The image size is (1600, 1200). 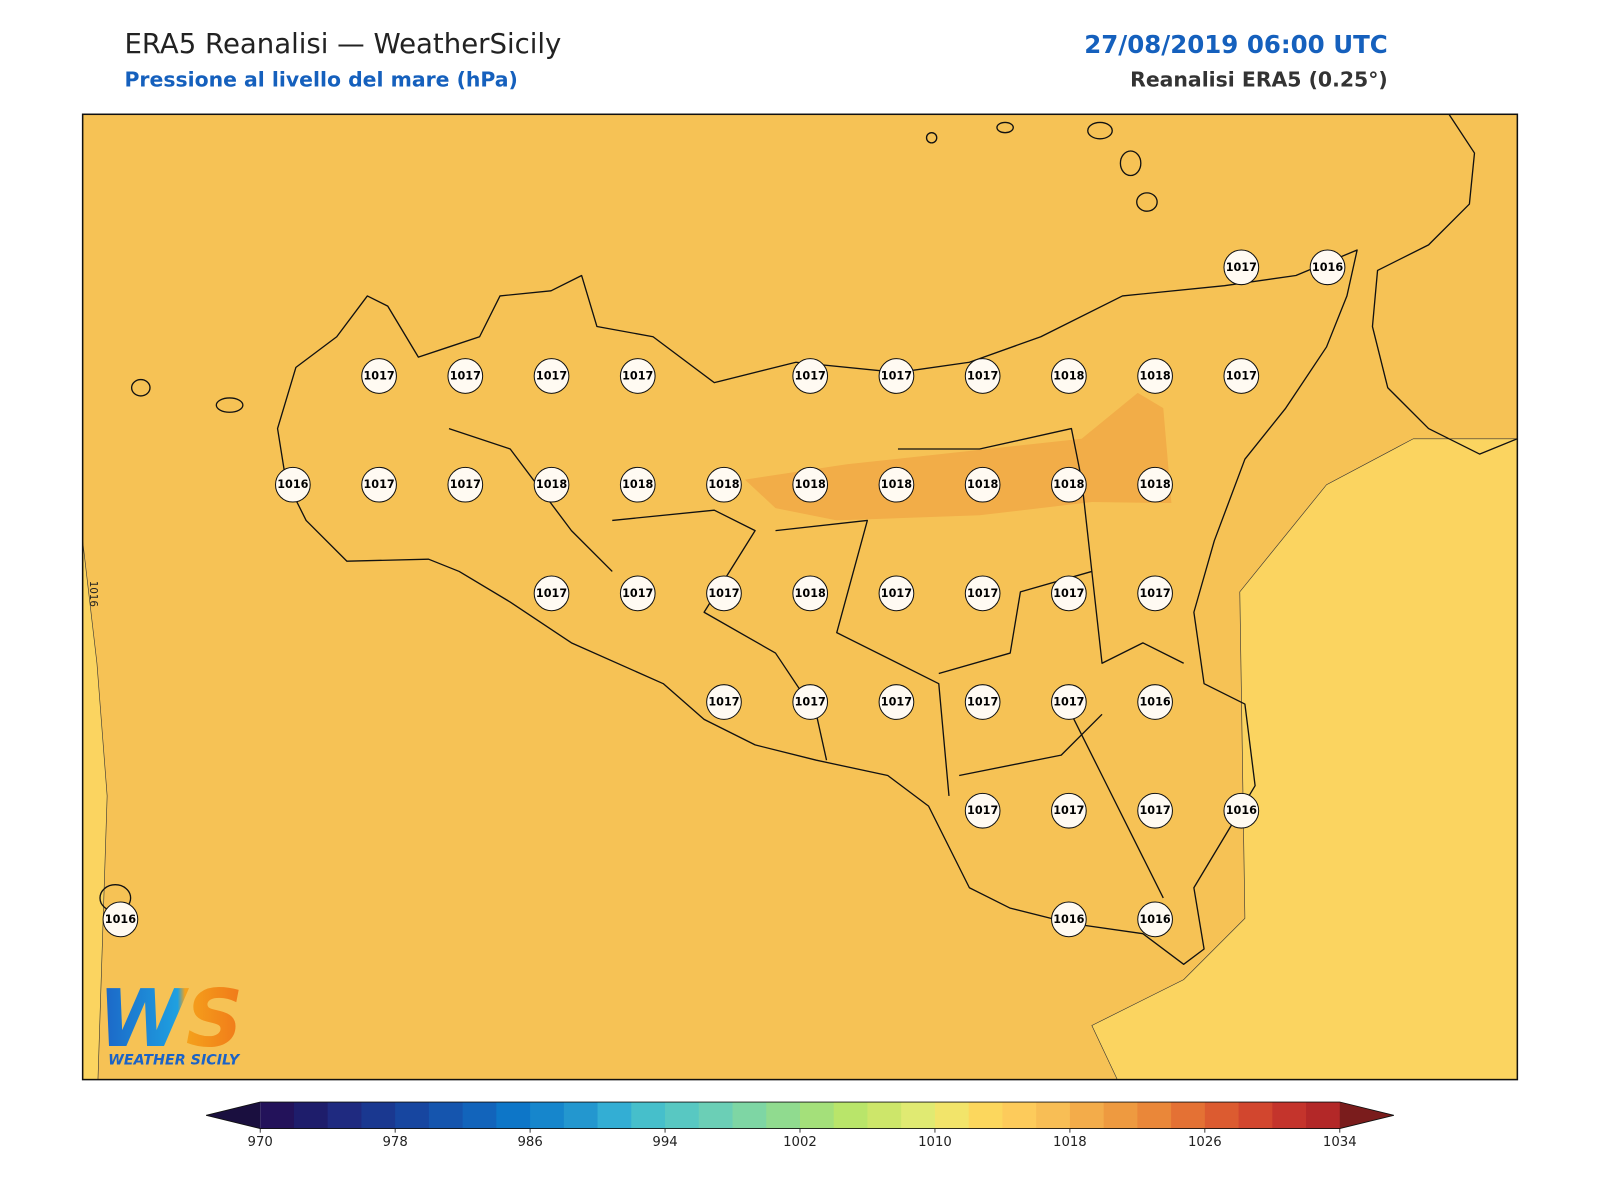 What do you see at coordinates (529, 1142) in the screenshot?
I see `colorbar-tick-label: 986` at bounding box center [529, 1142].